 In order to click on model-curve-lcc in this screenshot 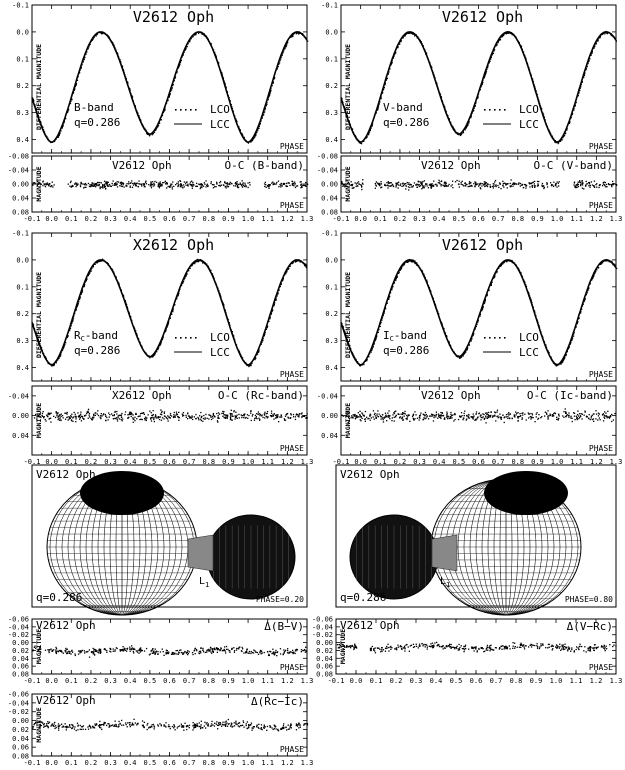, I will do `click(169, 312)`.